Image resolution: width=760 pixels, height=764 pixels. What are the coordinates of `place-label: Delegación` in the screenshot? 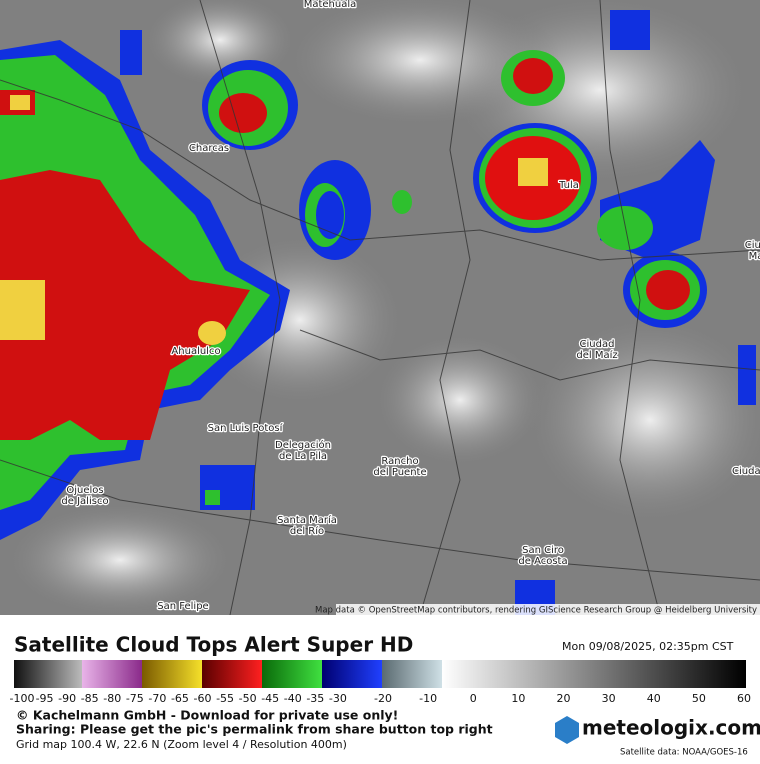 It's located at (303, 445).